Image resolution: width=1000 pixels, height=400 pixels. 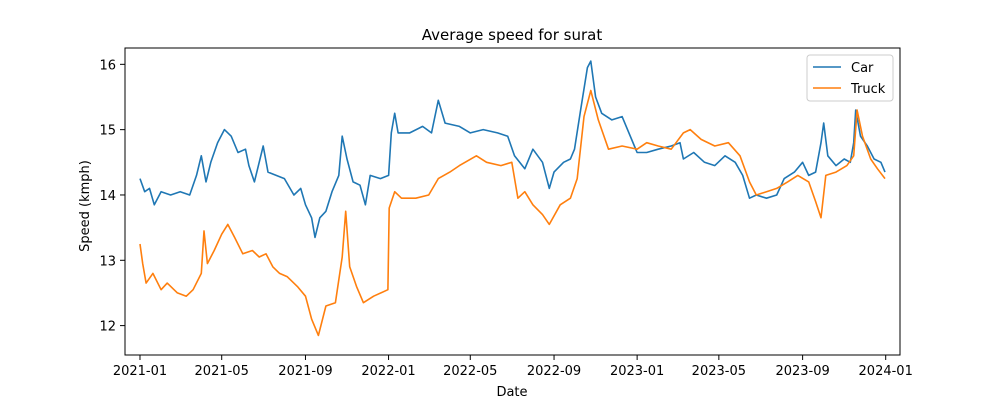 I want to click on y-tick-label: 13, so click(x=107, y=261).